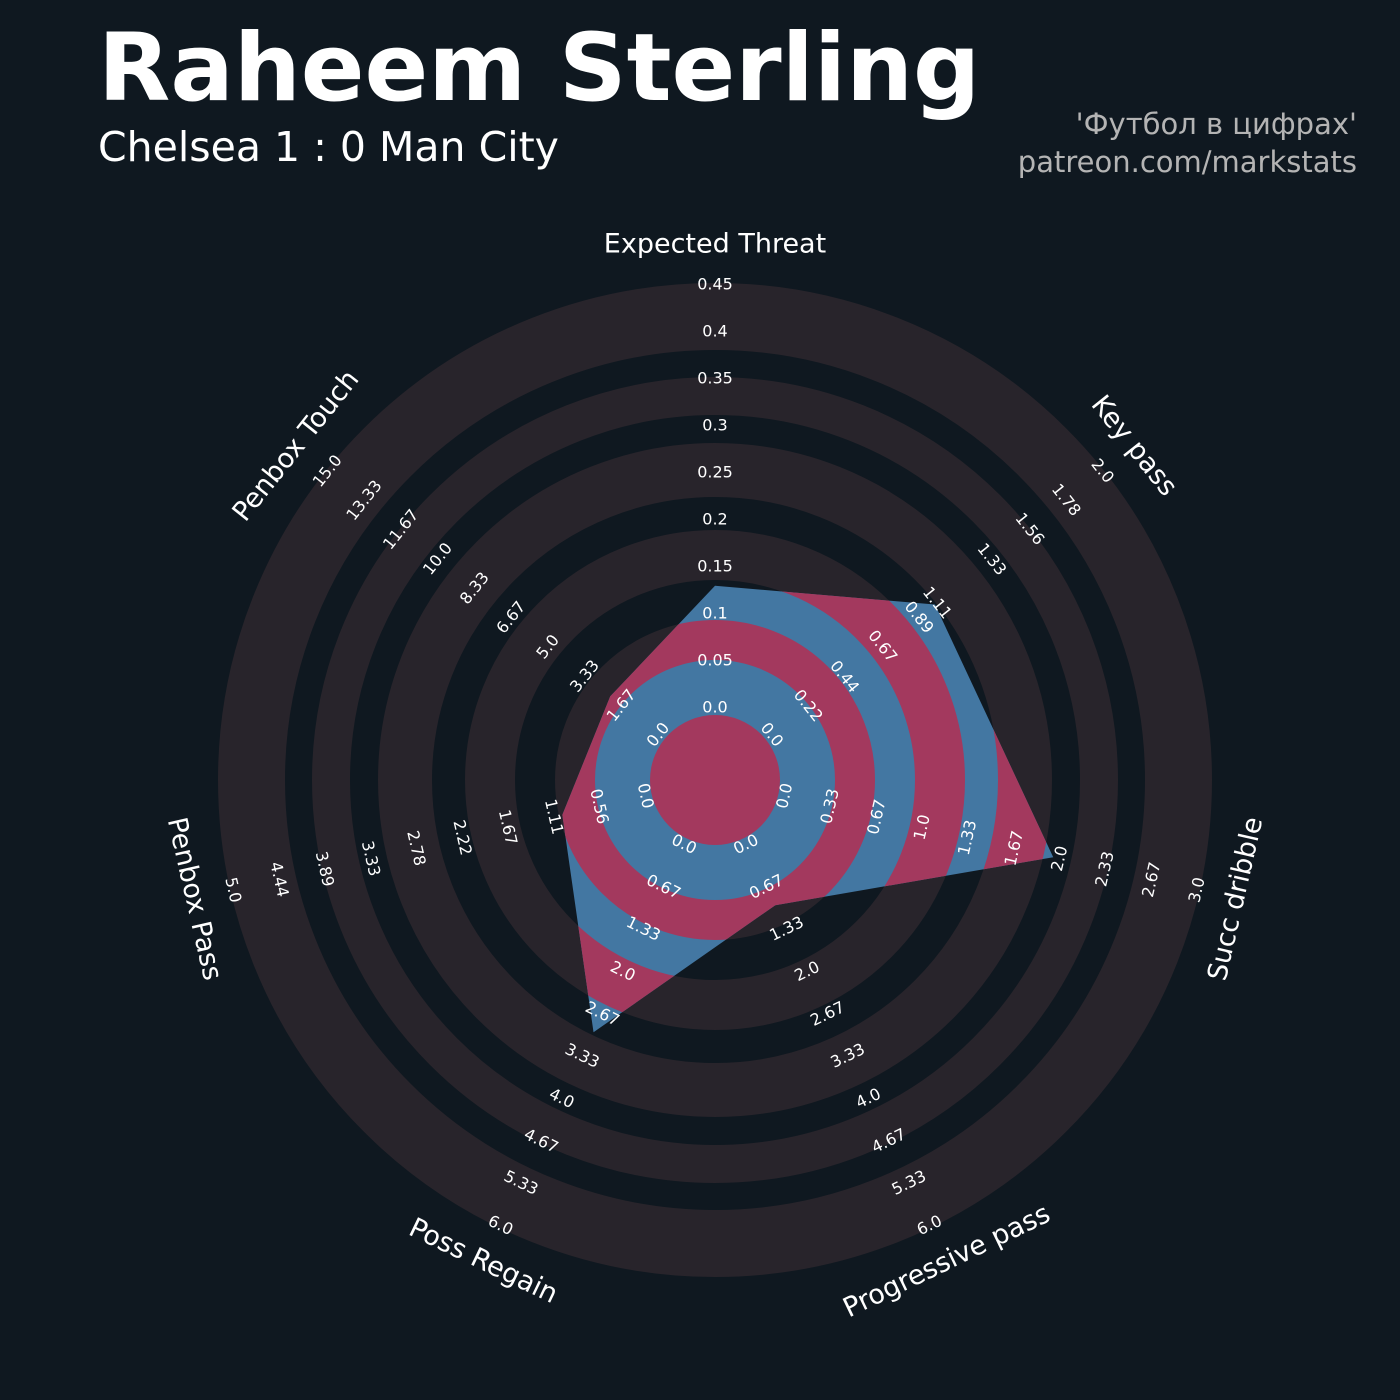 This screenshot has width=1400, height=1400. I want to click on credit: 'Футбол в цифрах', so click(1216, 124).